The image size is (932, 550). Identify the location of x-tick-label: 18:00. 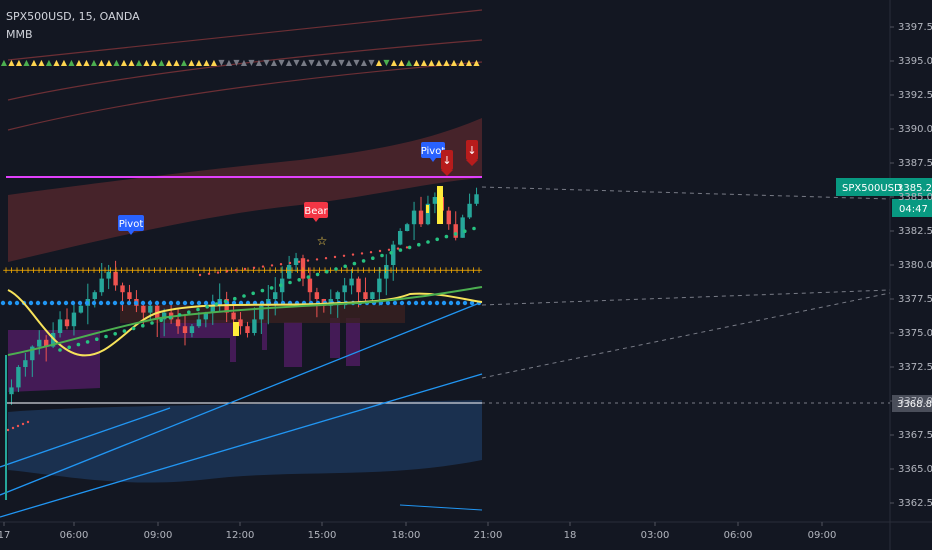
(406, 535).